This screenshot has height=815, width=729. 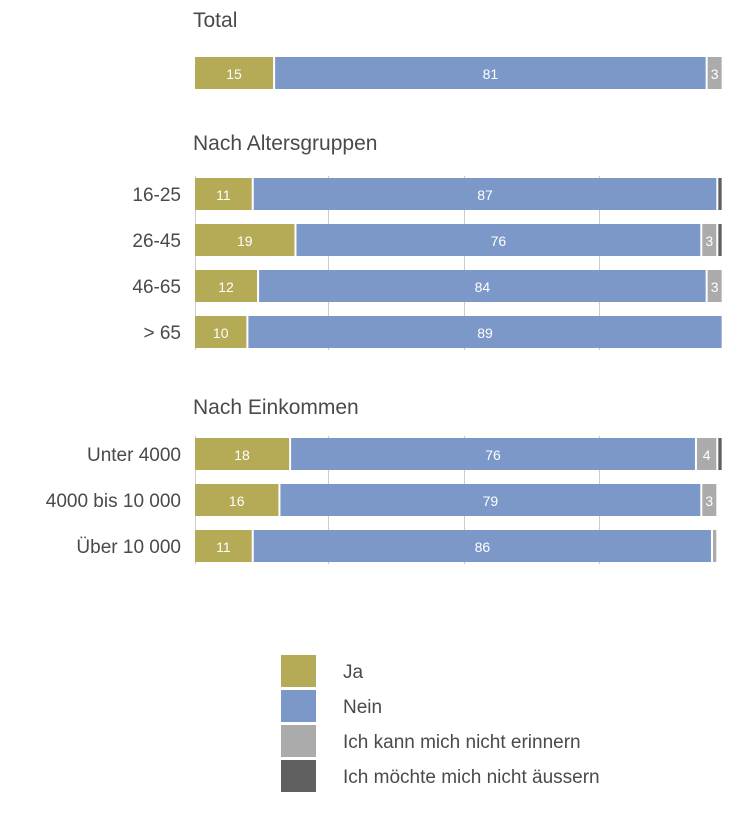 I want to click on data-label-nein-total: 81, so click(x=491, y=74).